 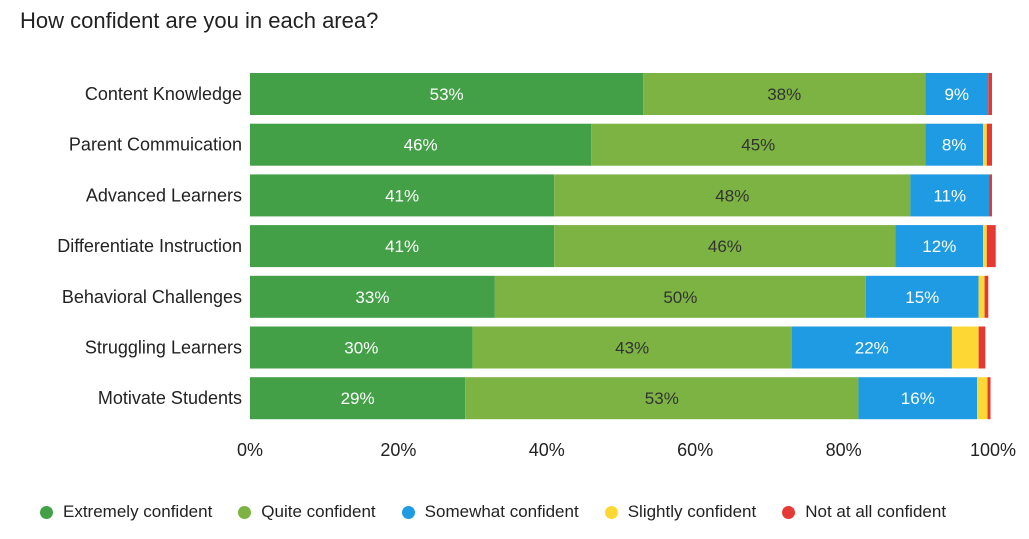 I want to click on category-label: Parent Commuication, so click(x=155, y=145).